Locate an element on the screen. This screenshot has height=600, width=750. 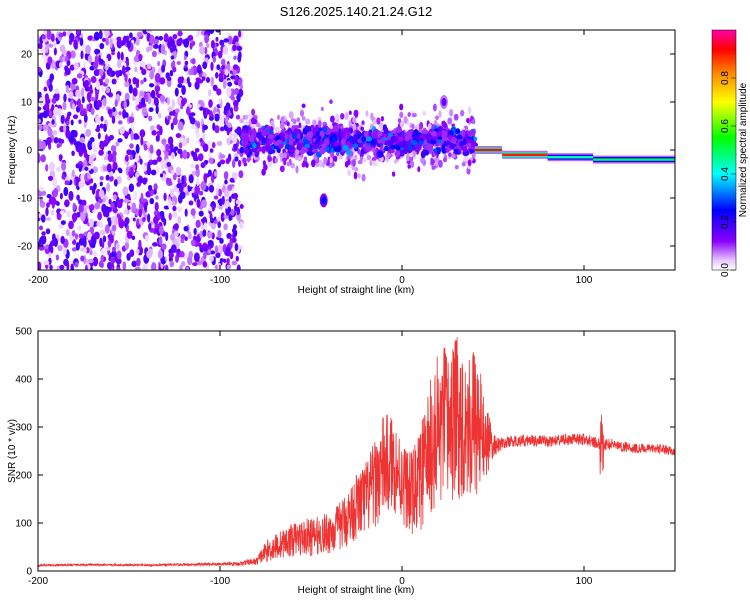
heatmap-line-core is located at coordinates (488, 150).